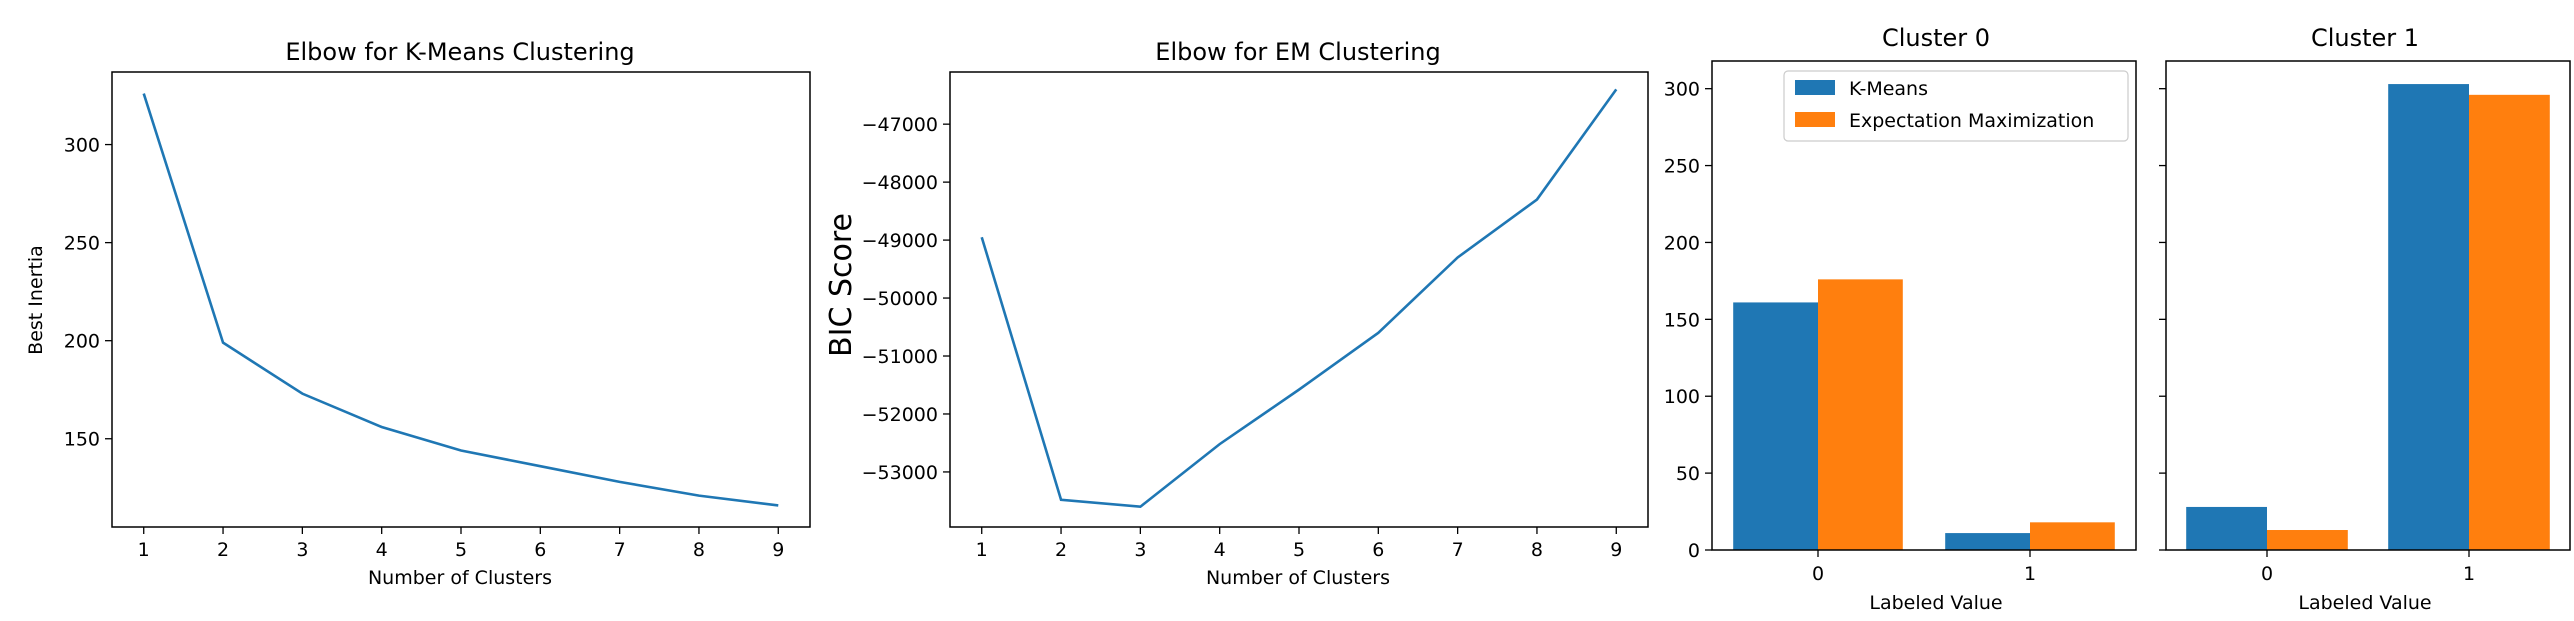 This screenshot has width=2574, height=621. I want to click on legend-label-kmeans: K-Means, so click(1888, 89).